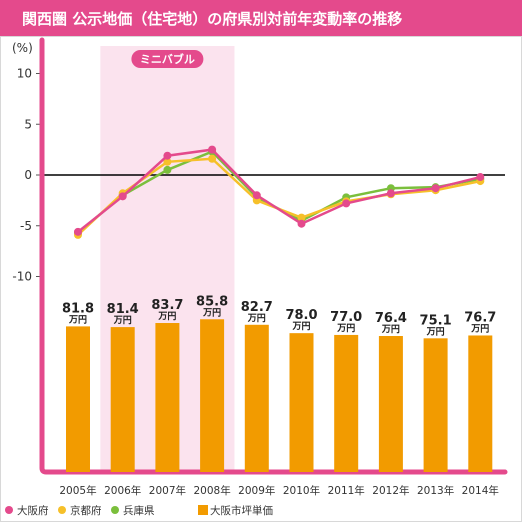 The height and width of the screenshot is (522, 522). What do you see at coordinates (28, 124) in the screenshot?
I see `y-tick-label: 5` at bounding box center [28, 124].